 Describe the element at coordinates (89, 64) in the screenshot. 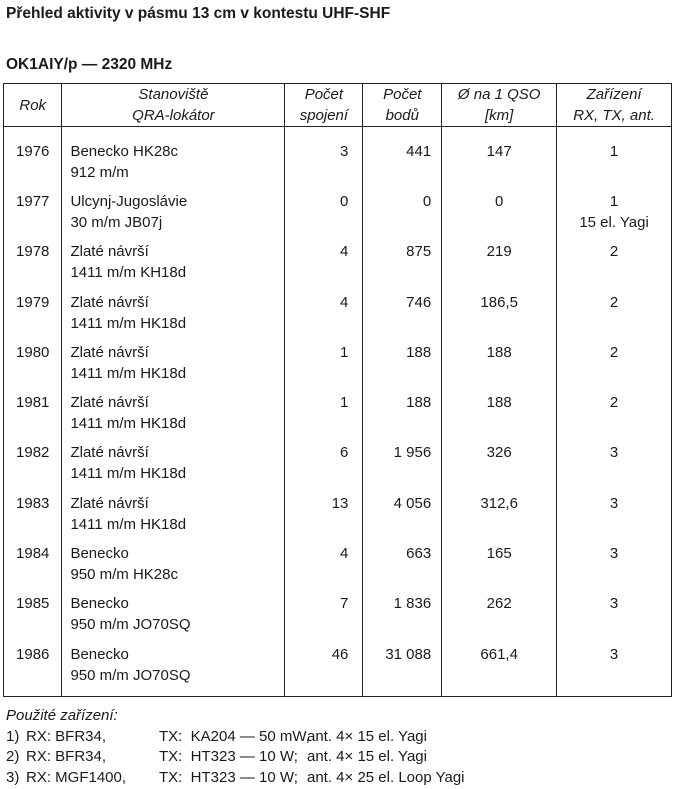

I see `table-subtitle: OK1AIY/p — 2320 MHz` at that location.